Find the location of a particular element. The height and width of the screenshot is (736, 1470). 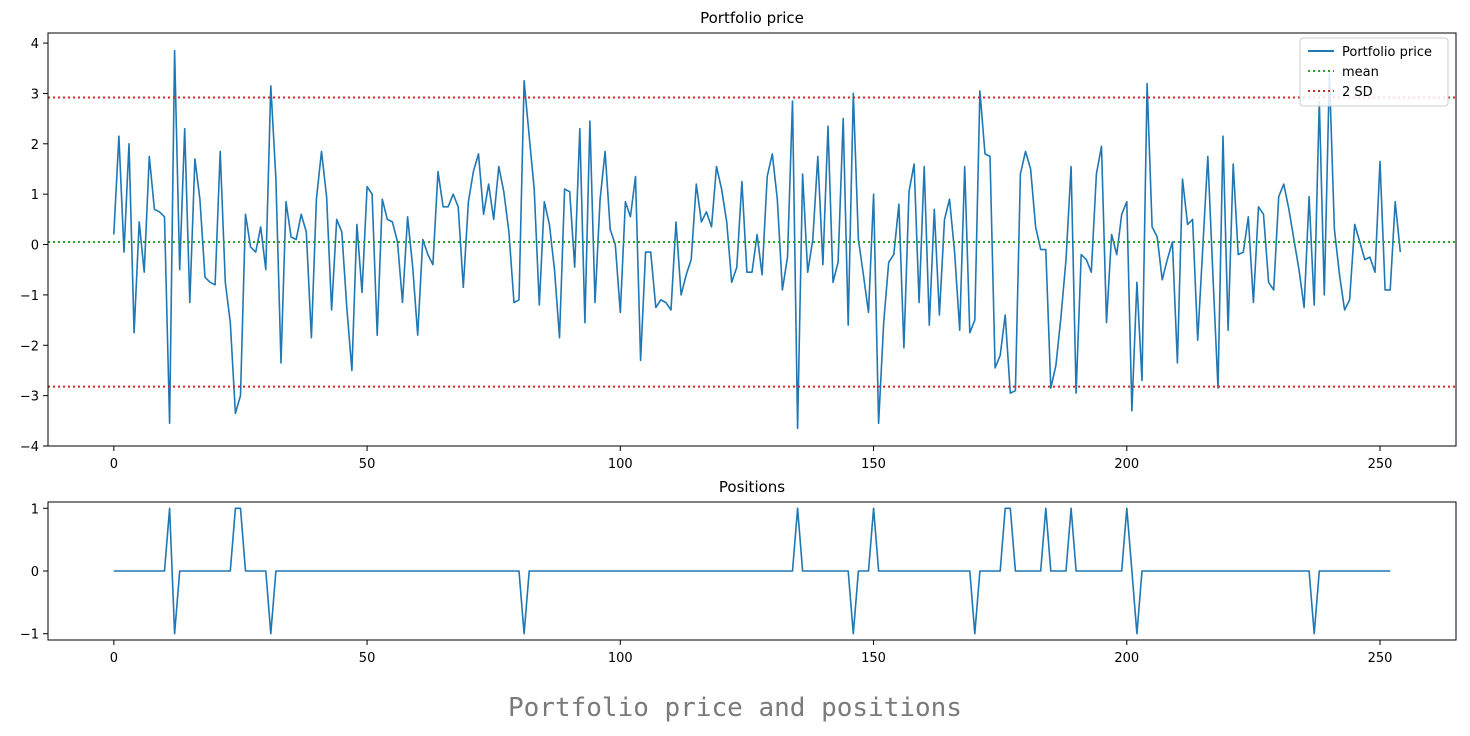

legend: Portfolio price mean 2 SD is located at coordinates (1374, 72).